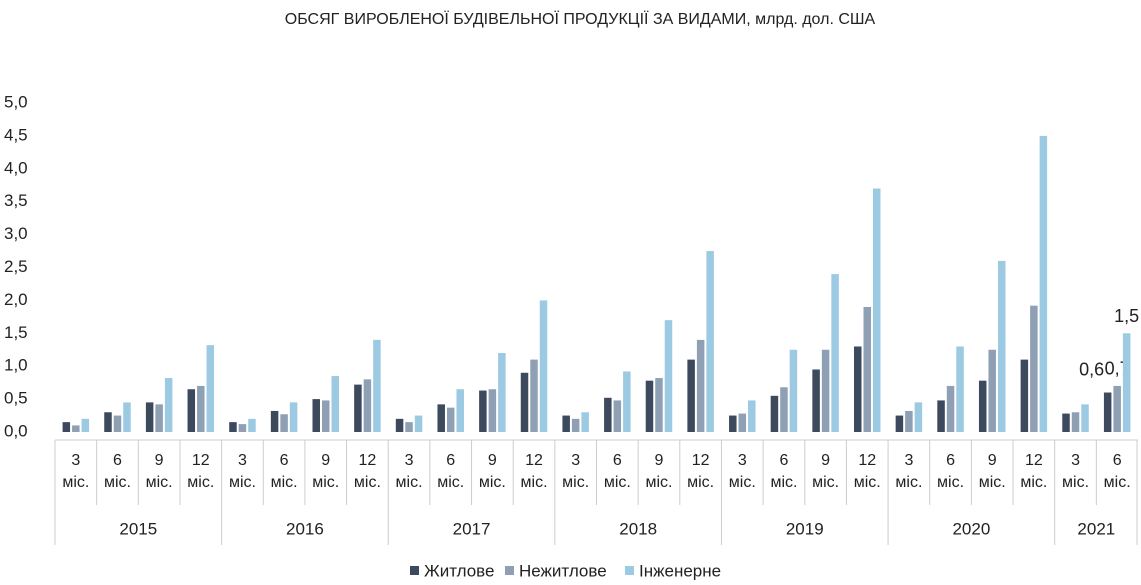 The height and width of the screenshot is (585, 1141). I want to click on y-tick-label: 0,0, so click(16, 430).